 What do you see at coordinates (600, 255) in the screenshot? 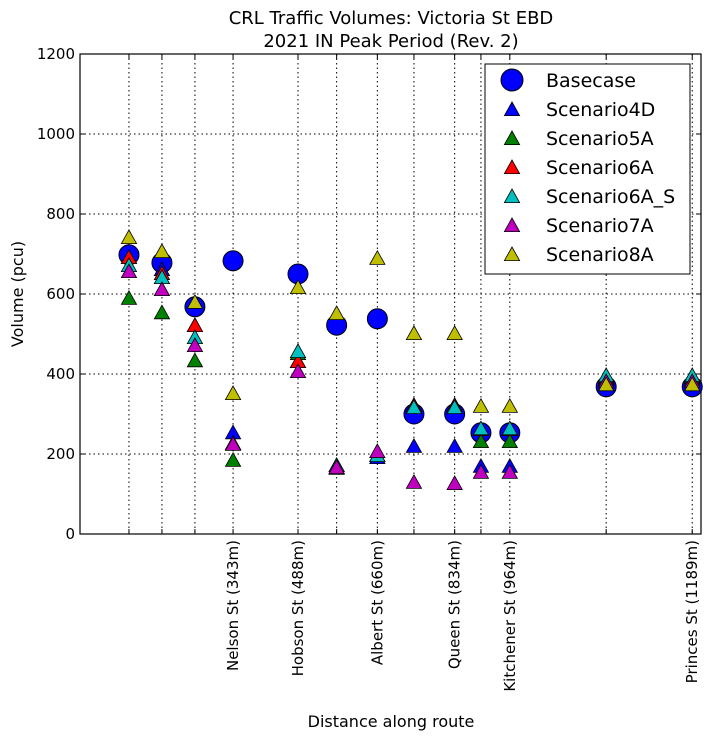
I see `legend-label: Scenario8A` at bounding box center [600, 255].